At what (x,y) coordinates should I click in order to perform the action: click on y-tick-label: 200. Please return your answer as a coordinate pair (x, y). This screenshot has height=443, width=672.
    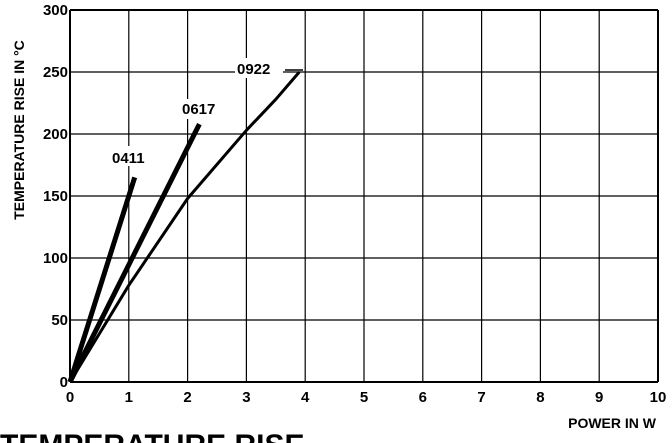
    Looking at the image, I should click on (55, 134).